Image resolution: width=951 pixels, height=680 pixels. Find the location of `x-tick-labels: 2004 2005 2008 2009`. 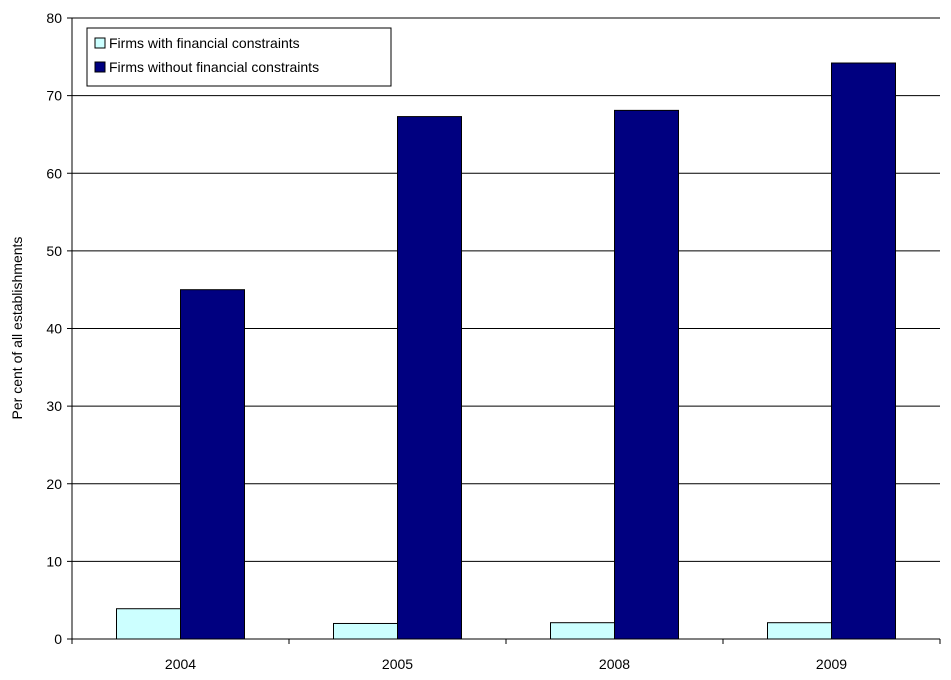

x-tick-labels: 2004 2005 2008 2009 is located at coordinates (506, 655).